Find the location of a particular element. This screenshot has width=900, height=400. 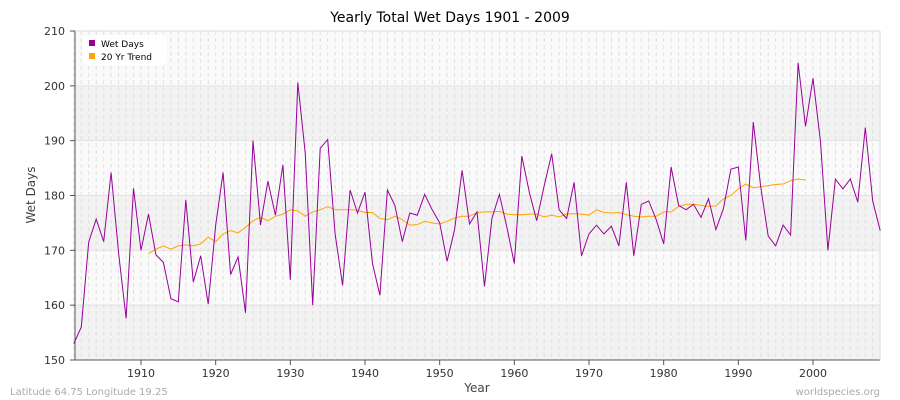

legend-swatch-trend is located at coordinates (92, 56).